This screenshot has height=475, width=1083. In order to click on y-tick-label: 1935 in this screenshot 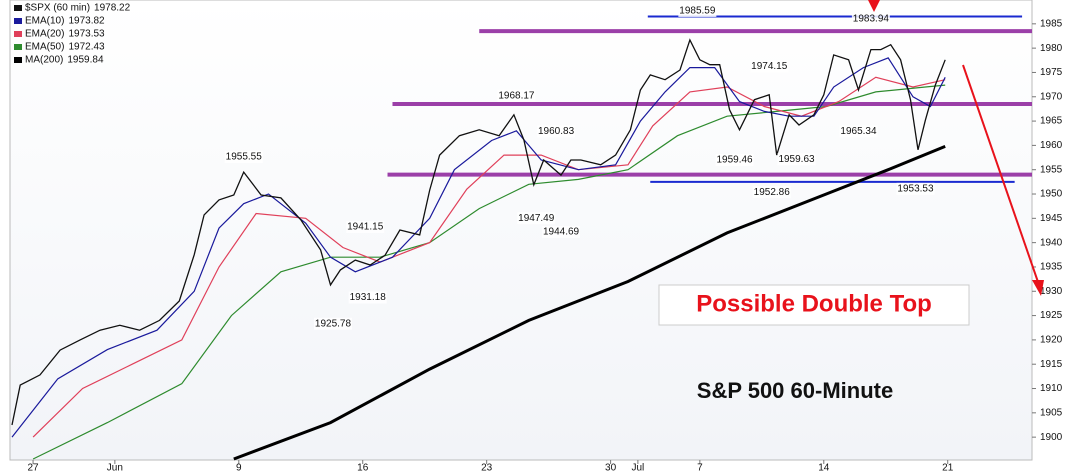, I will do `click(1051, 267)`.